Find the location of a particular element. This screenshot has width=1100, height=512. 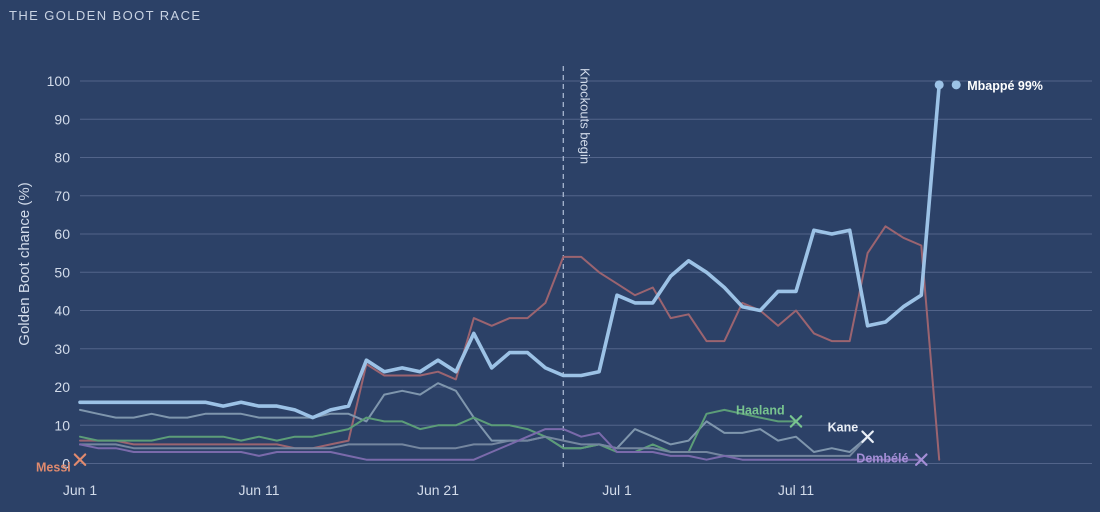

y-axis-ticks: 0 10 20 30 40 50 60 70 80 90 100 is located at coordinates (59, 272).